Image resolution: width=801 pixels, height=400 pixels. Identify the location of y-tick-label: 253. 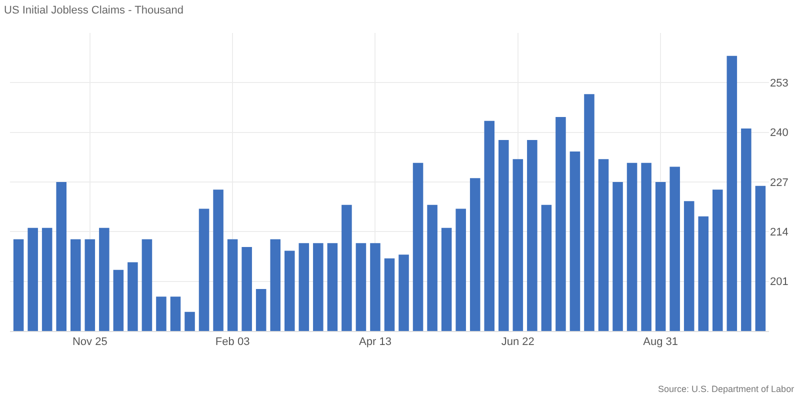
(779, 84).